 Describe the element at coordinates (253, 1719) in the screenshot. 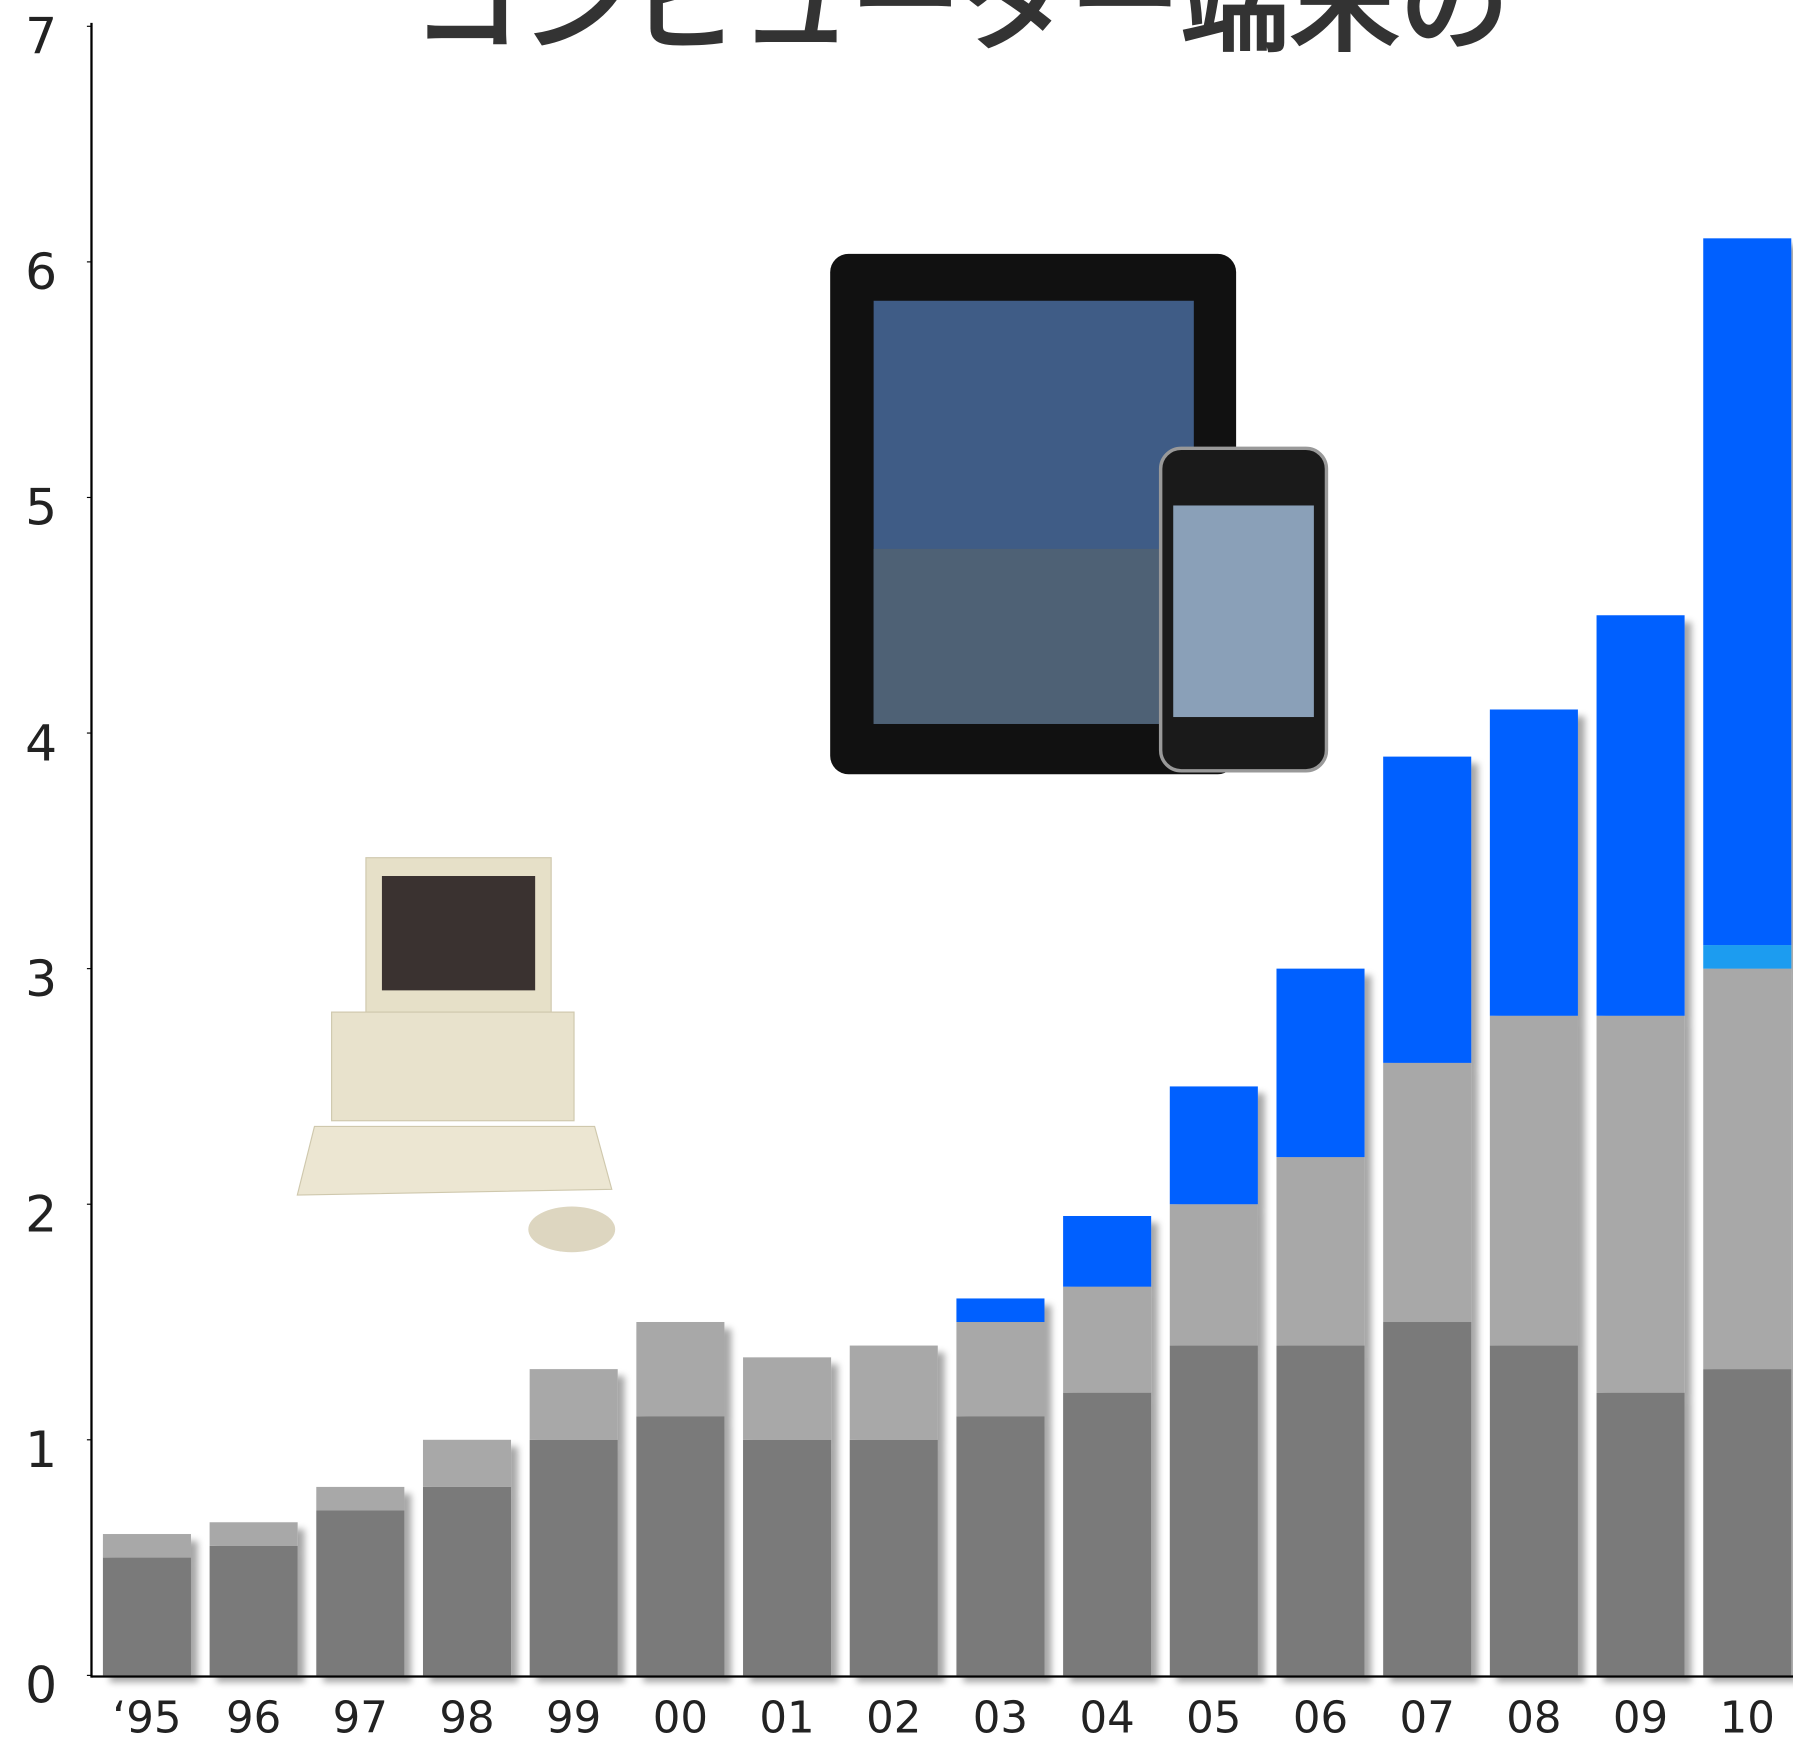

I see `x-tick-label: 96` at that location.